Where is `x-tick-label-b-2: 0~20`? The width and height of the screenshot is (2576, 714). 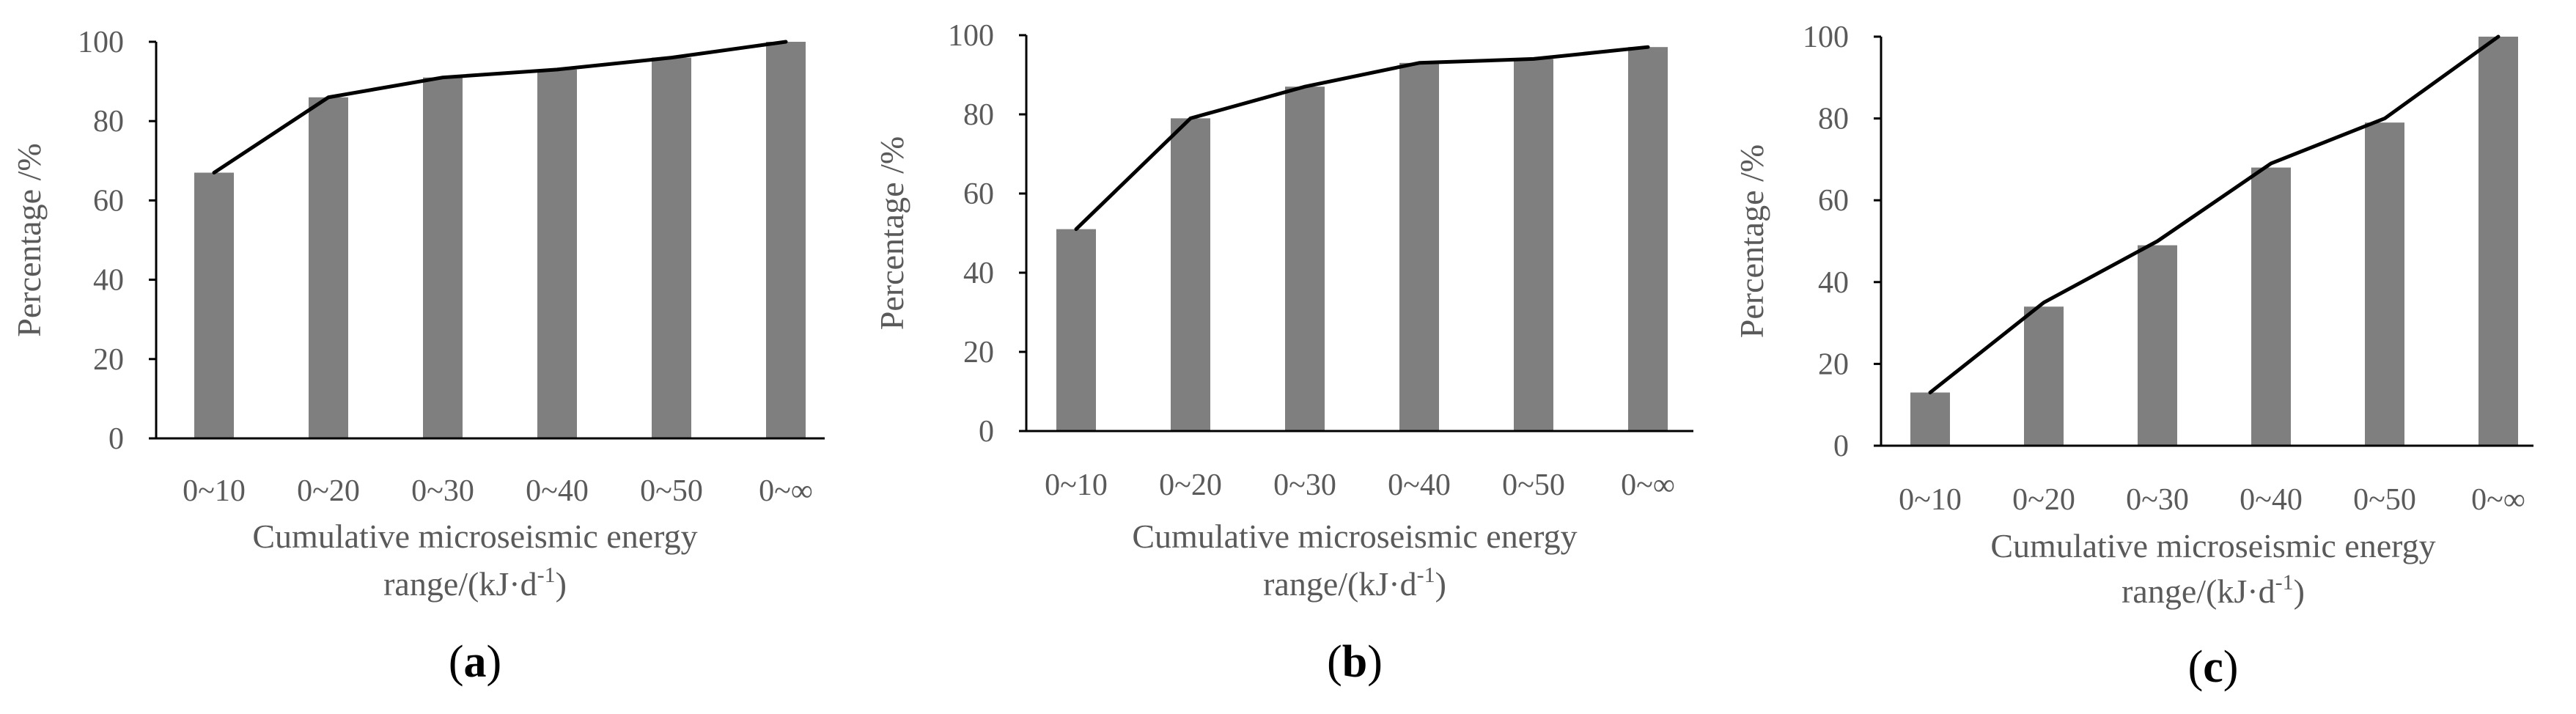
x-tick-label-b-2: 0~20 is located at coordinates (1190, 485).